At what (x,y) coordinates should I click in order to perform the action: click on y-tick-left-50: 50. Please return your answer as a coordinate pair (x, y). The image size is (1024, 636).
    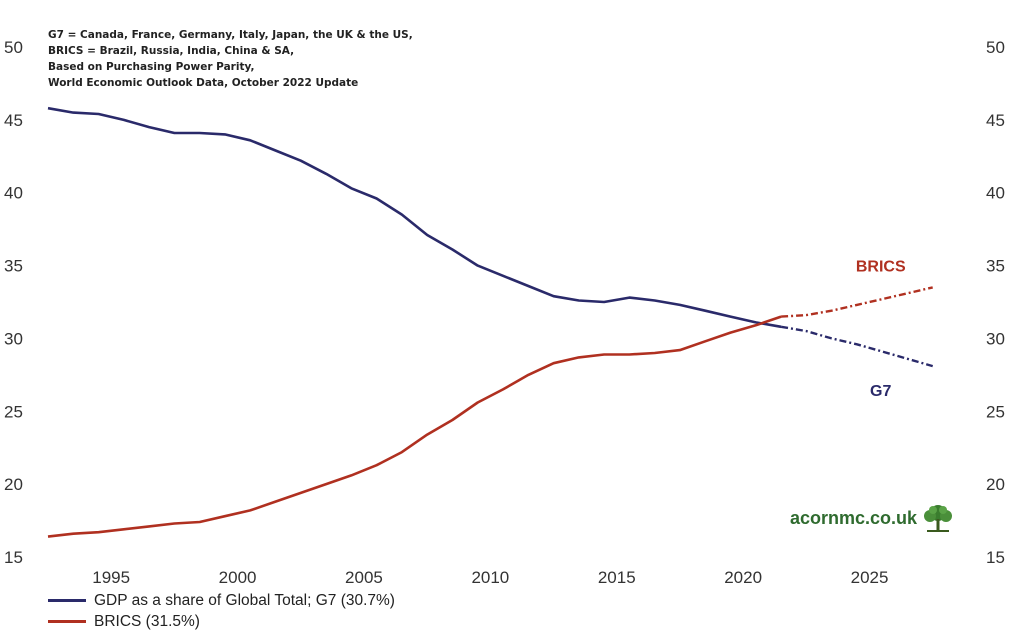
    Looking at the image, I should click on (13, 47).